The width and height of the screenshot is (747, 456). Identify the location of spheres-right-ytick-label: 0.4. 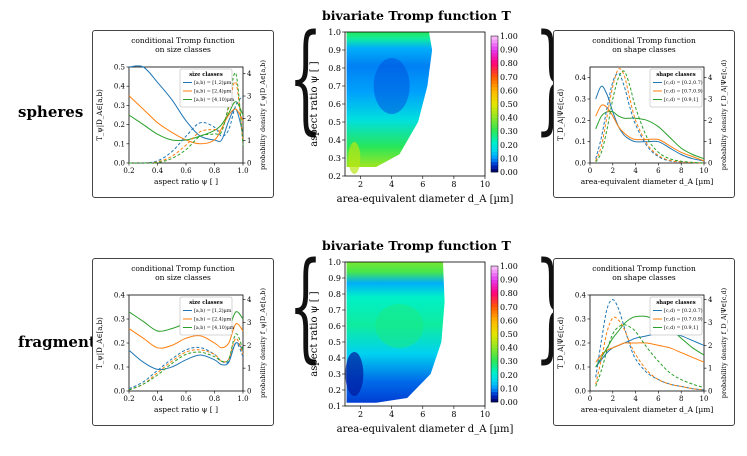
(581, 78).